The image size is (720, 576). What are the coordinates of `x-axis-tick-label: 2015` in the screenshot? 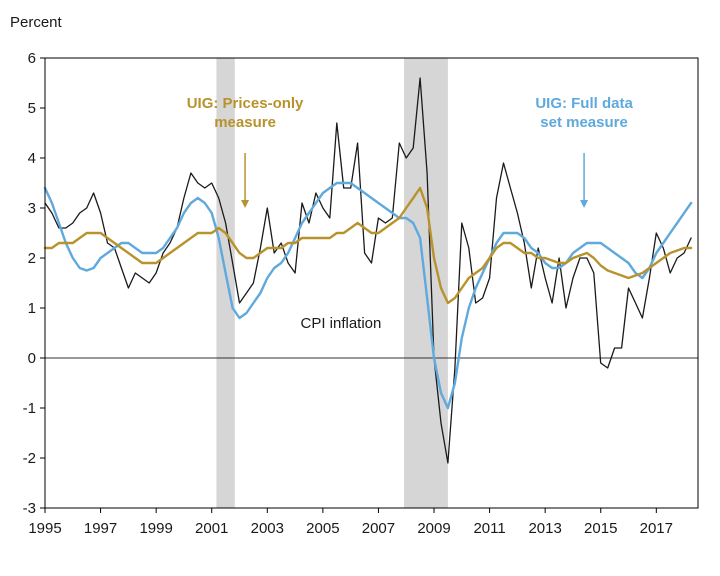 It's located at (600, 528).